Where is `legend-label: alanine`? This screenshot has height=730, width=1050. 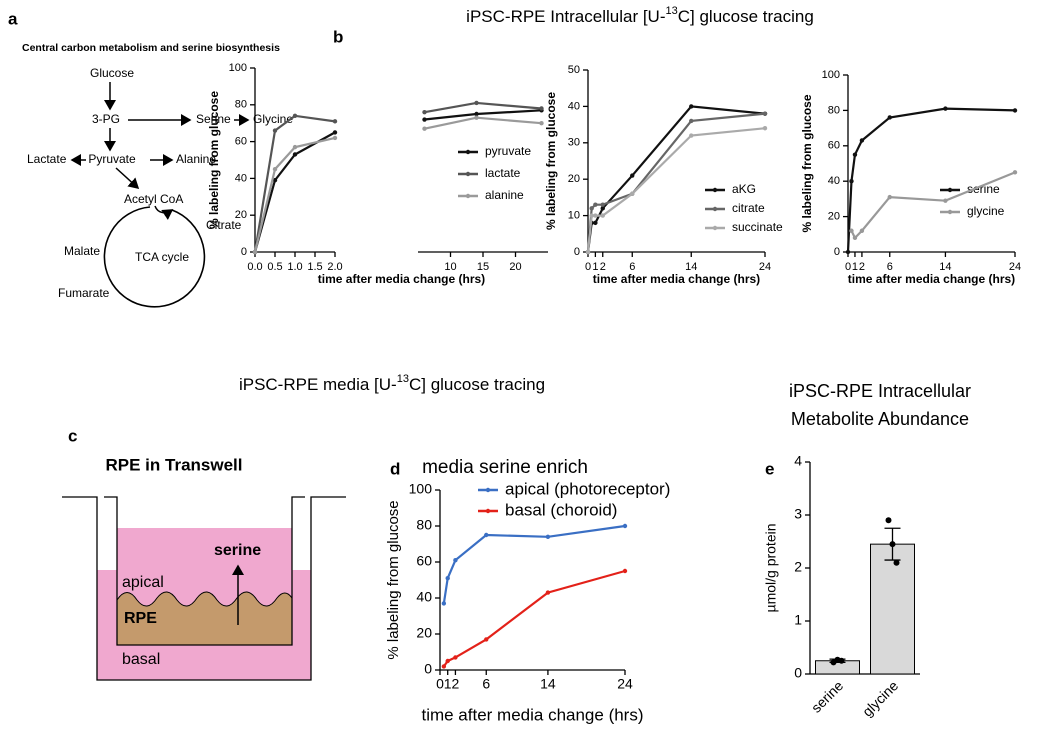 legend-label: alanine is located at coordinates (504, 195).